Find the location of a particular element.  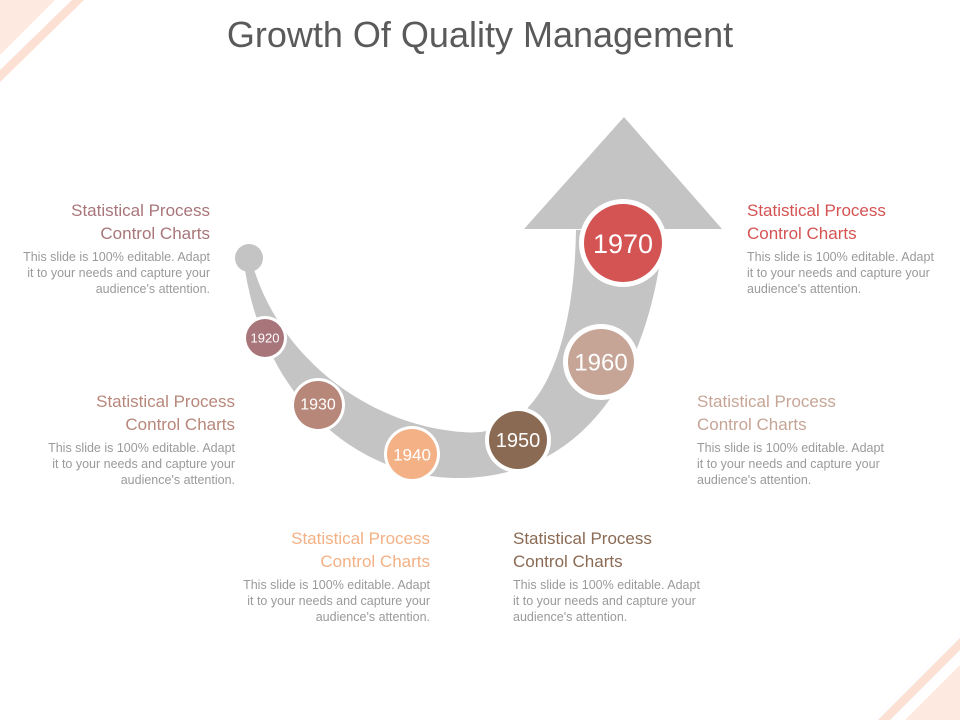

milestone-1940: 1940 is located at coordinates (412, 454).